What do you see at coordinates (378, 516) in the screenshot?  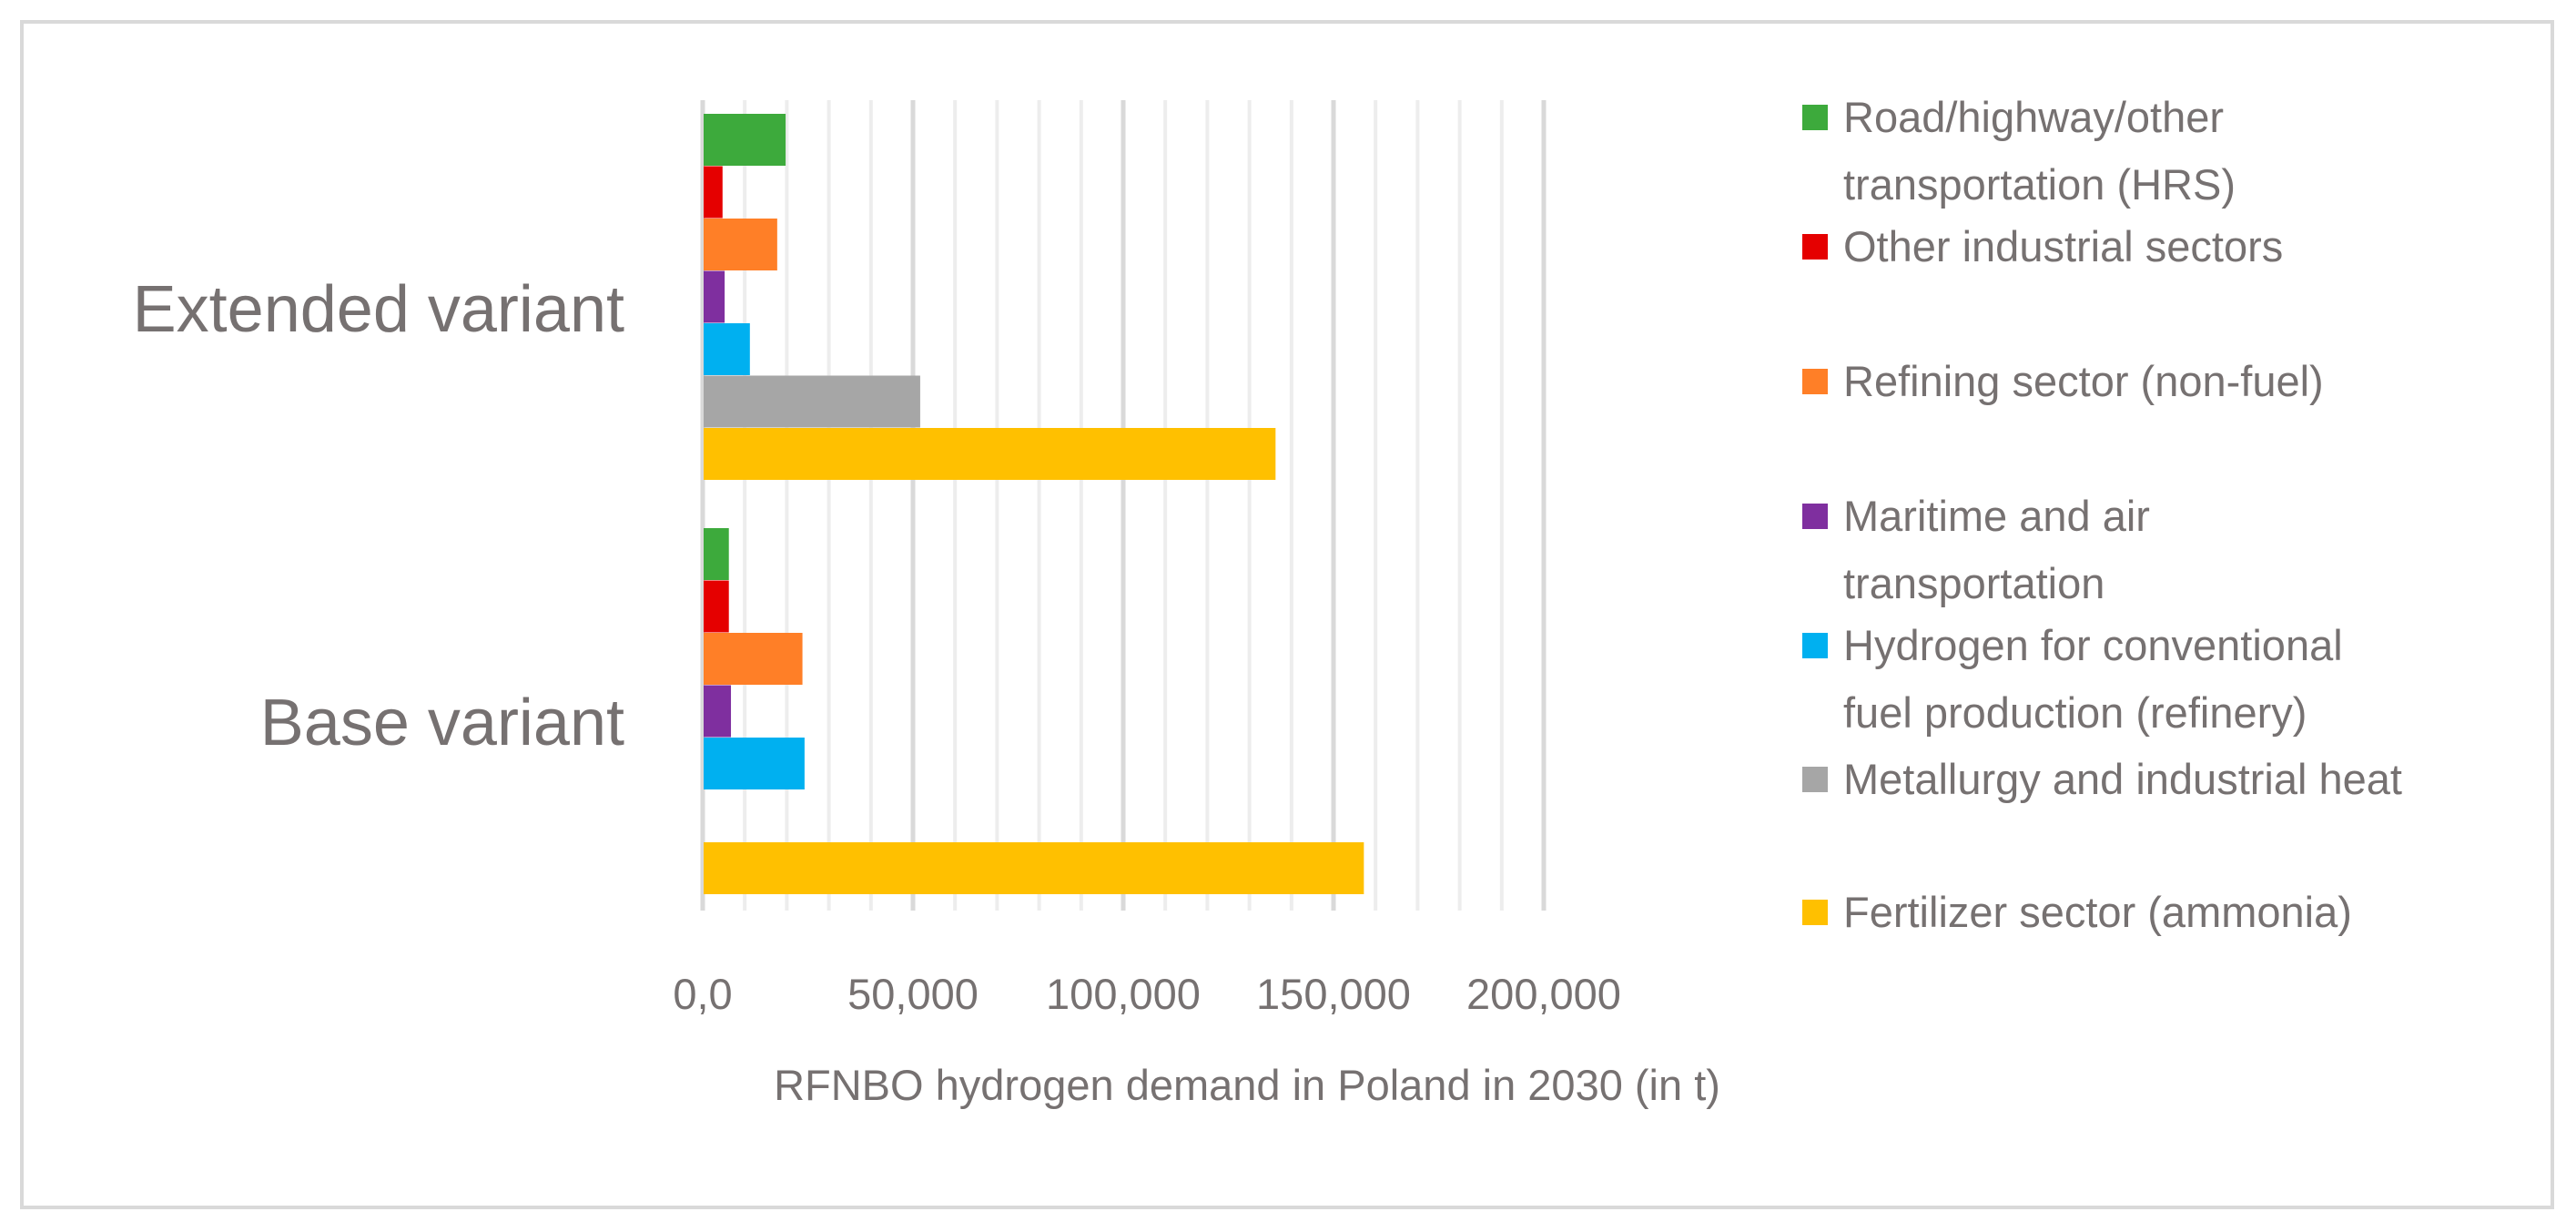 I see `category-labels: Extended variant Base variant` at bounding box center [378, 516].